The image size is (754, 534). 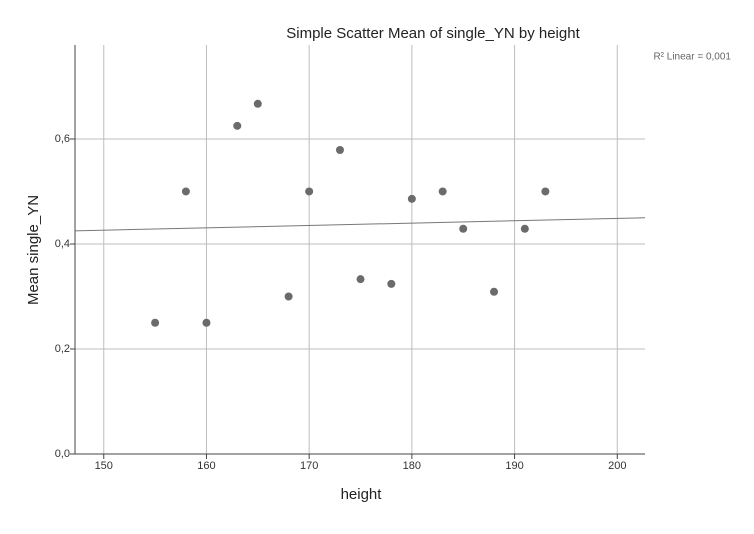 What do you see at coordinates (309, 466) in the screenshot?
I see `x-tick-label: 170` at bounding box center [309, 466].